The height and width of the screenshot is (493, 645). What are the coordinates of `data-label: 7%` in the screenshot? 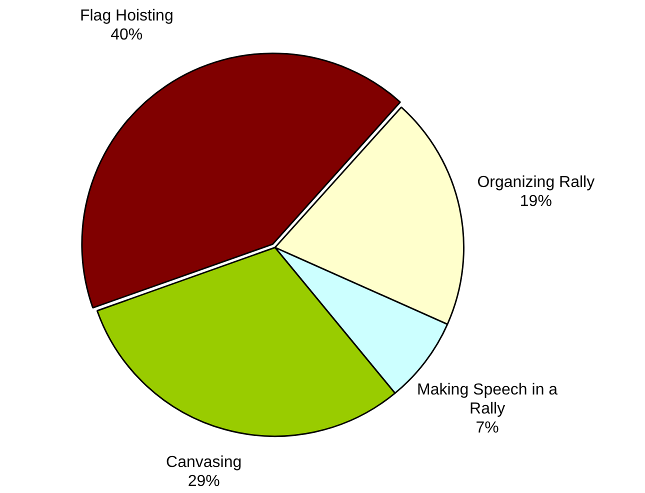 It's located at (487, 427).